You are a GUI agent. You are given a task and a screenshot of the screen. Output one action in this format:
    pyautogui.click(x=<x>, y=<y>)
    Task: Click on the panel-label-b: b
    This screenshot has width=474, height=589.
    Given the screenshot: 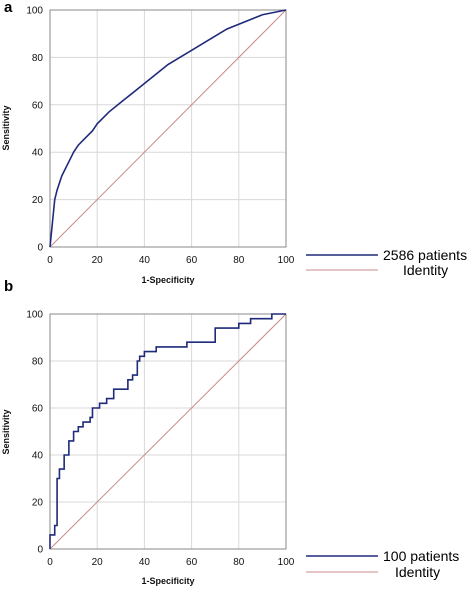 What is the action you would take?
    pyautogui.click(x=8, y=286)
    